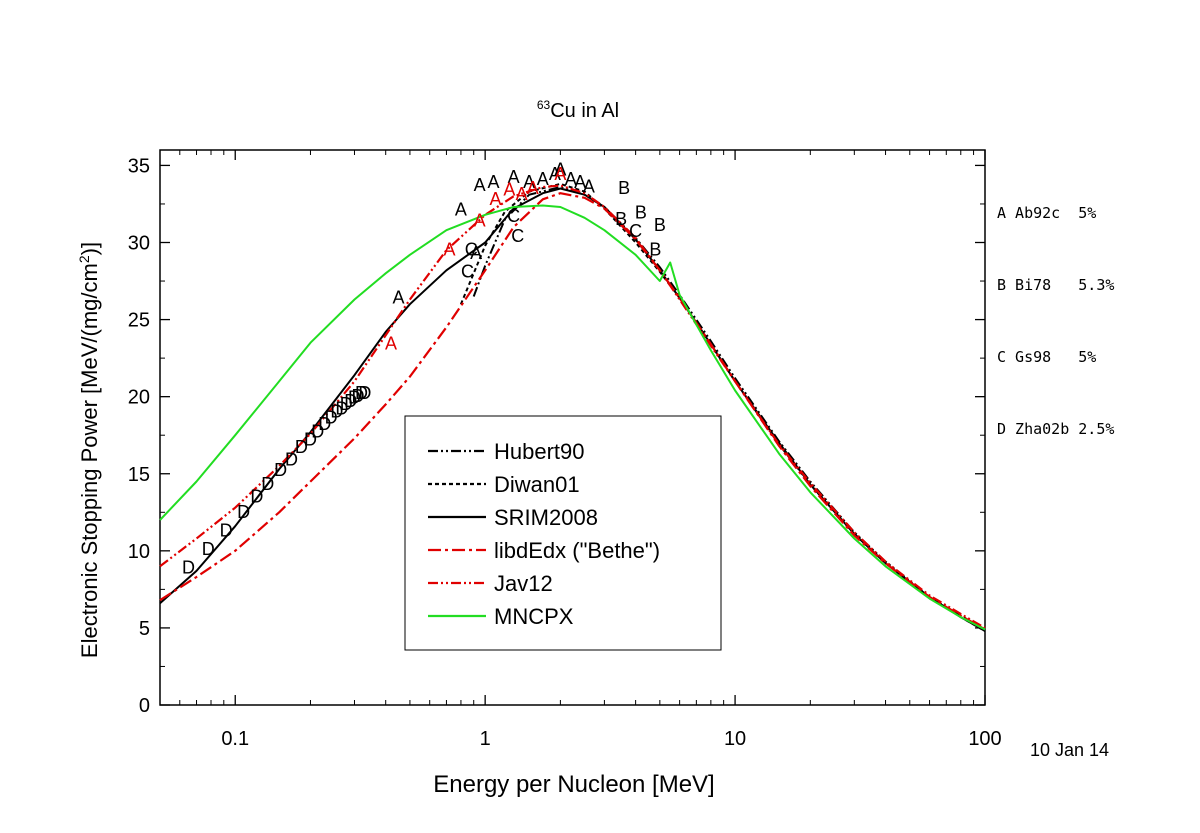  What do you see at coordinates (1070, 750) in the screenshot?
I see `date-stamp: 10 Jan 14` at bounding box center [1070, 750].